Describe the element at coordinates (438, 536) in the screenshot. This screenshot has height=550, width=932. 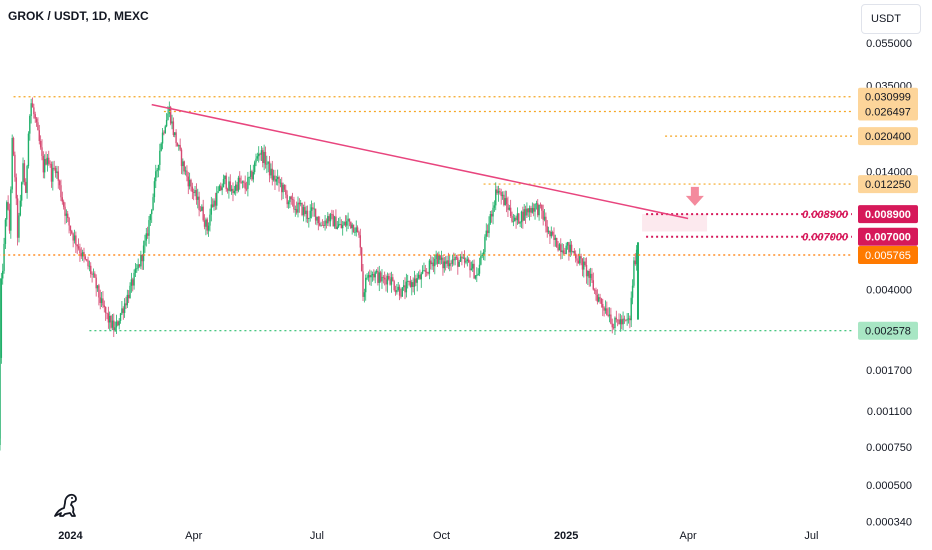
I see `time-axis: 2024 Apr Jul Oct 2025 Apr Jul` at that location.